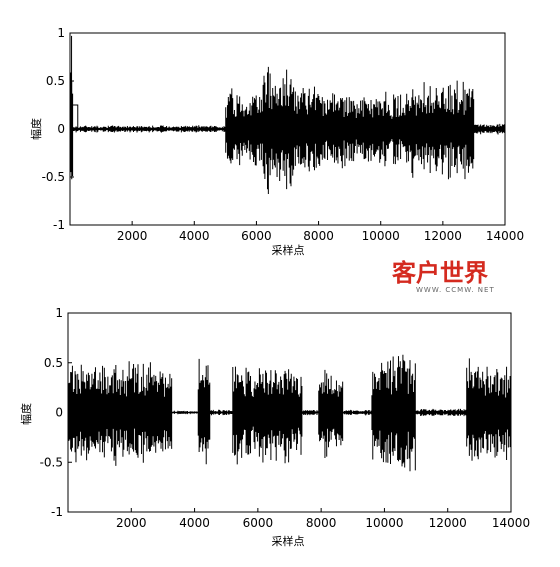 The image size is (560, 567). What do you see at coordinates (288, 541) in the screenshot?
I see `xlabel-bottom: 采样点` at bounding box center [288, 541].